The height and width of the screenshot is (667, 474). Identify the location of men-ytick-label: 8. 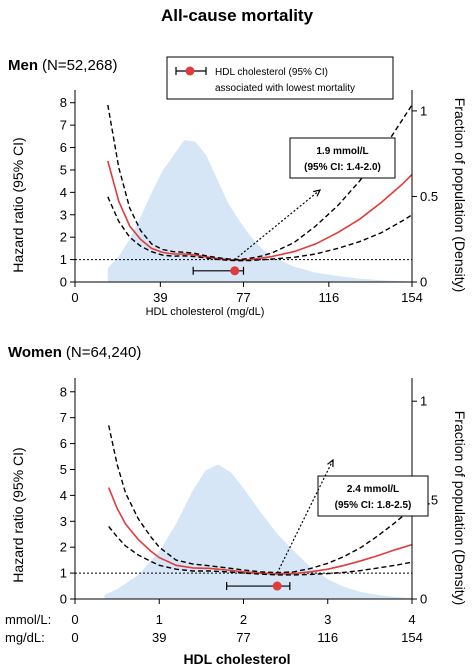
(63, 102).